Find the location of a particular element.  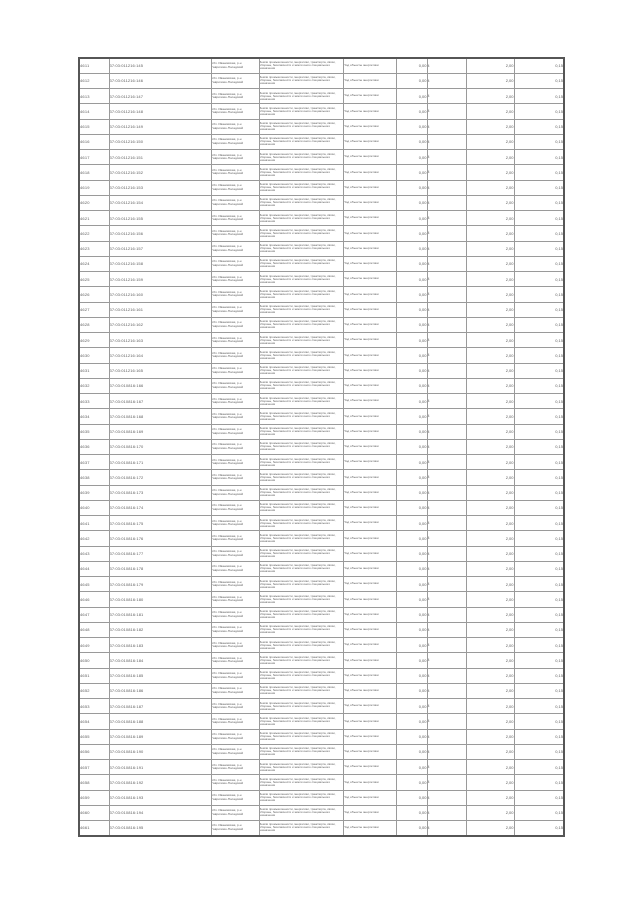

cadastral-number-cell: 37:03:010816:180 is located at coordinates (160, 599).